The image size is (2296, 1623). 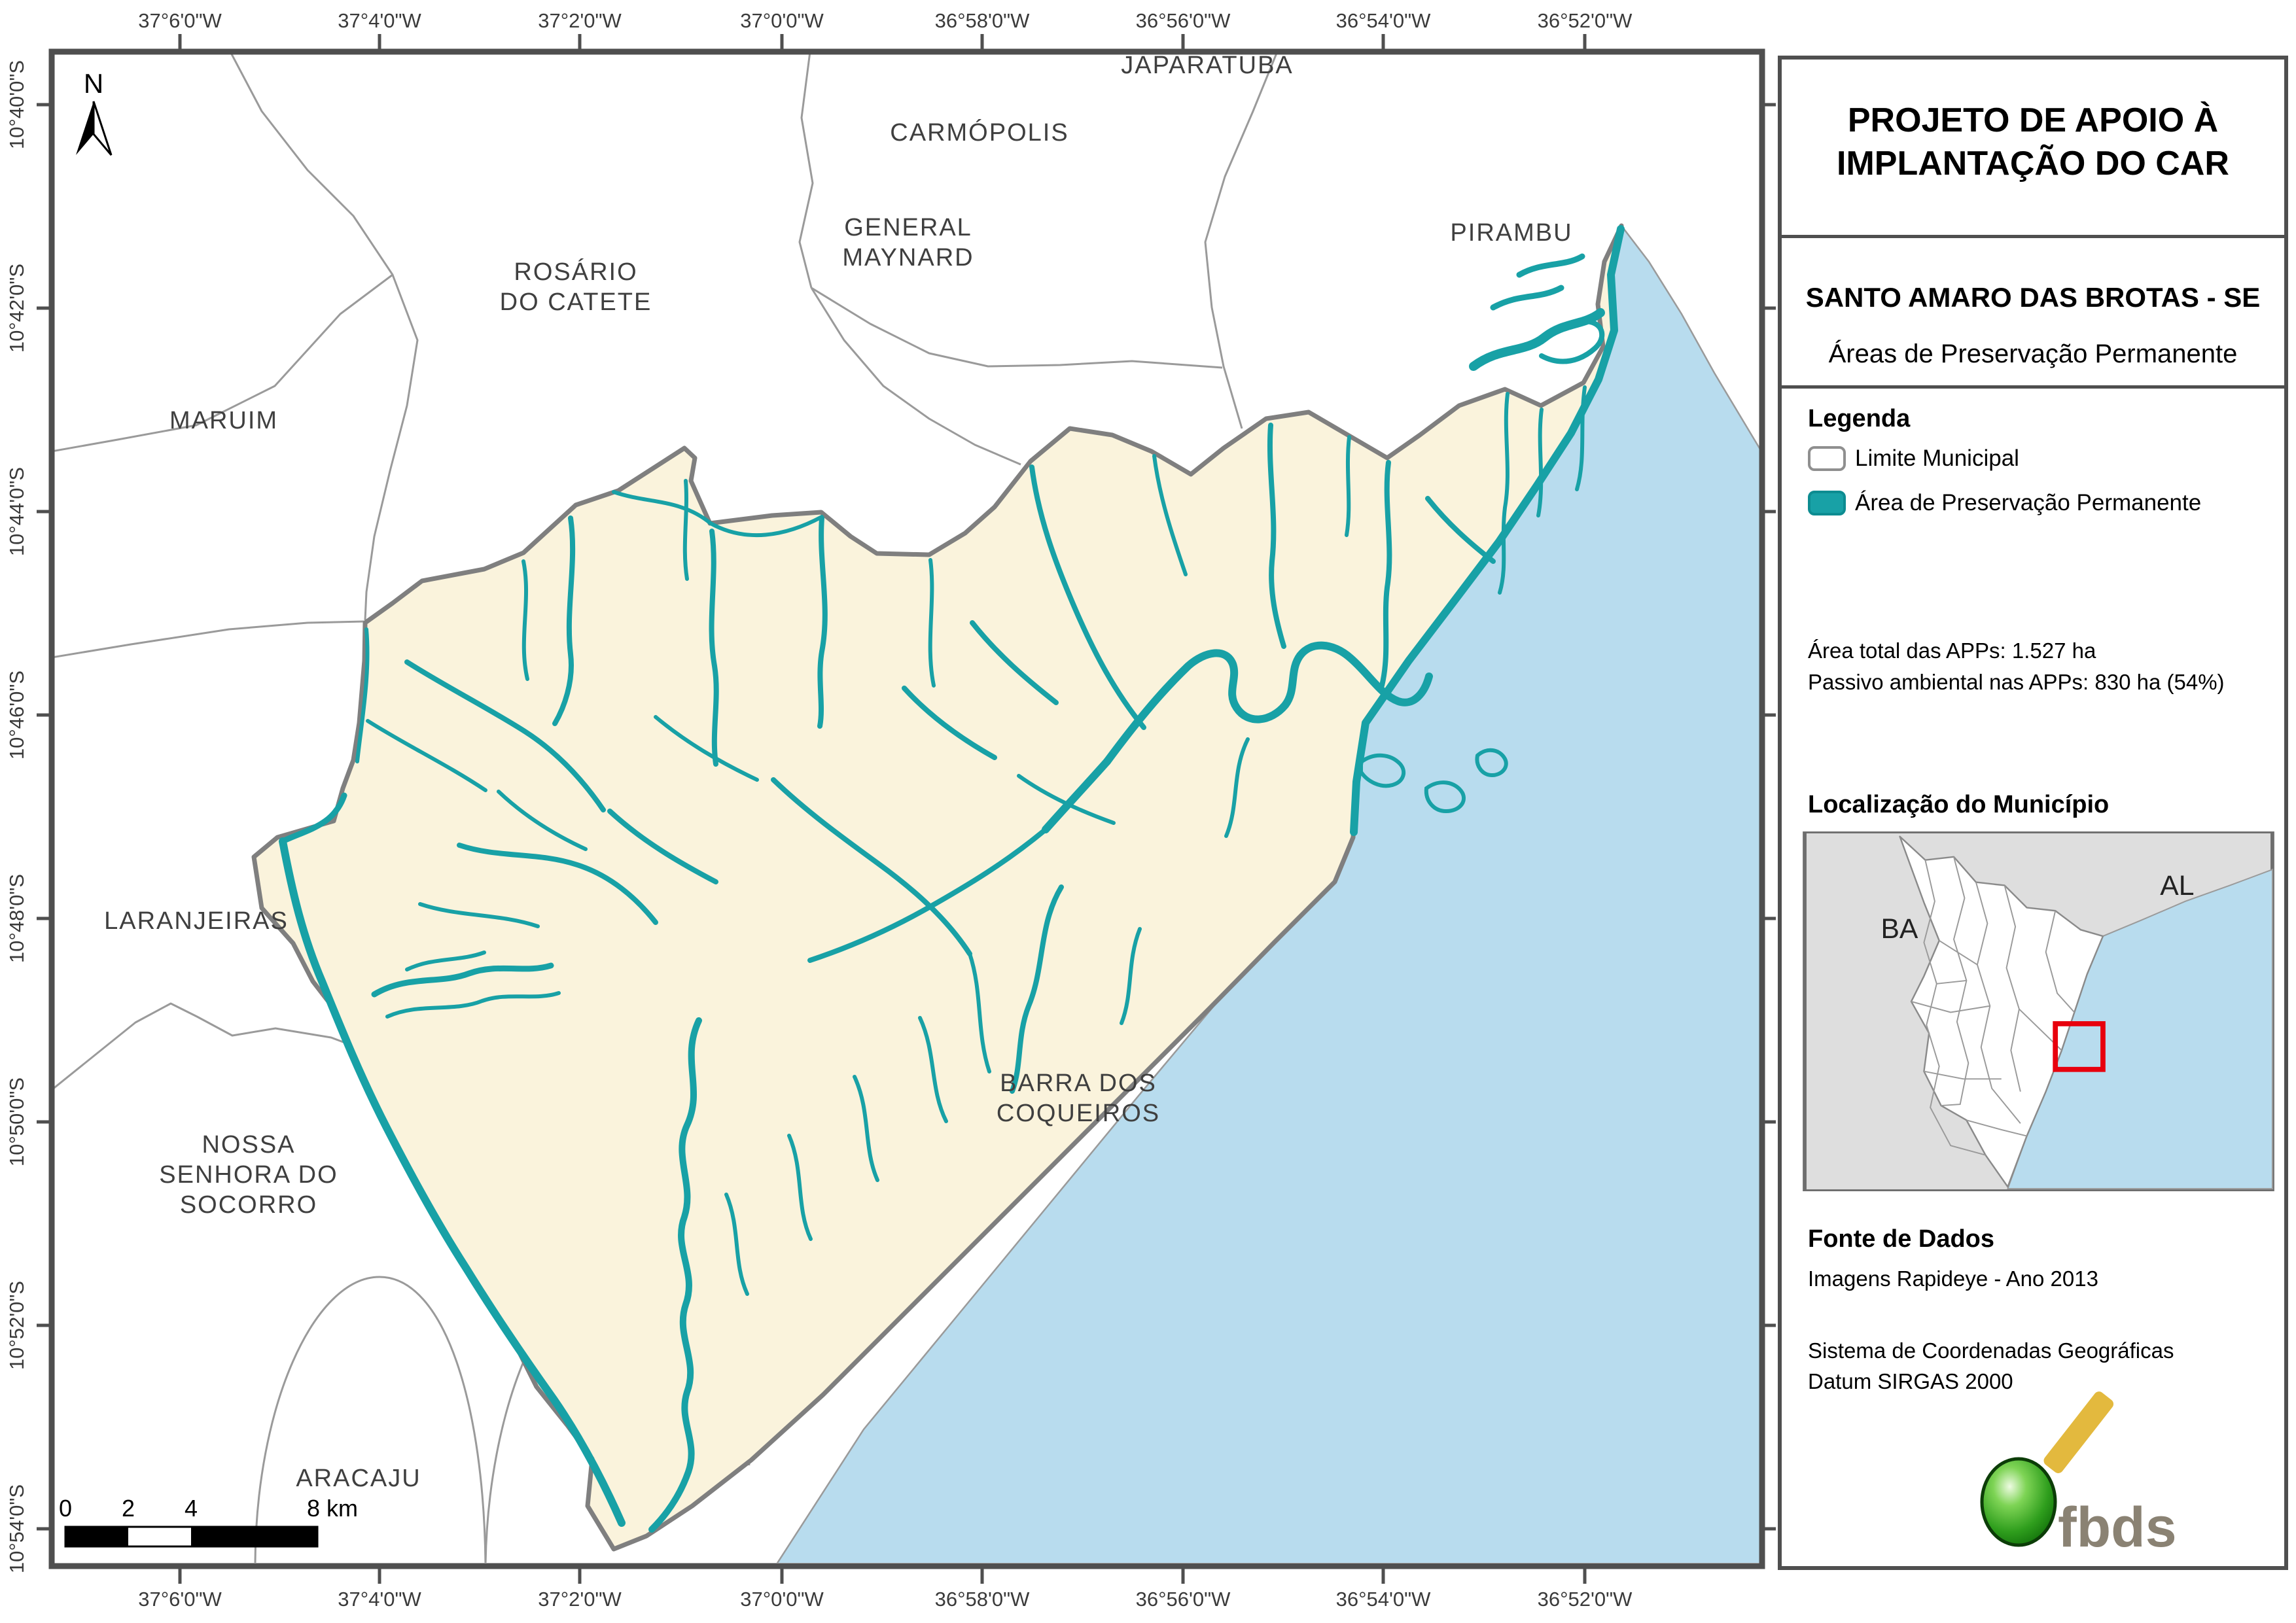 I want to click on legend-swatch-app, so click(x=1827, y=503).